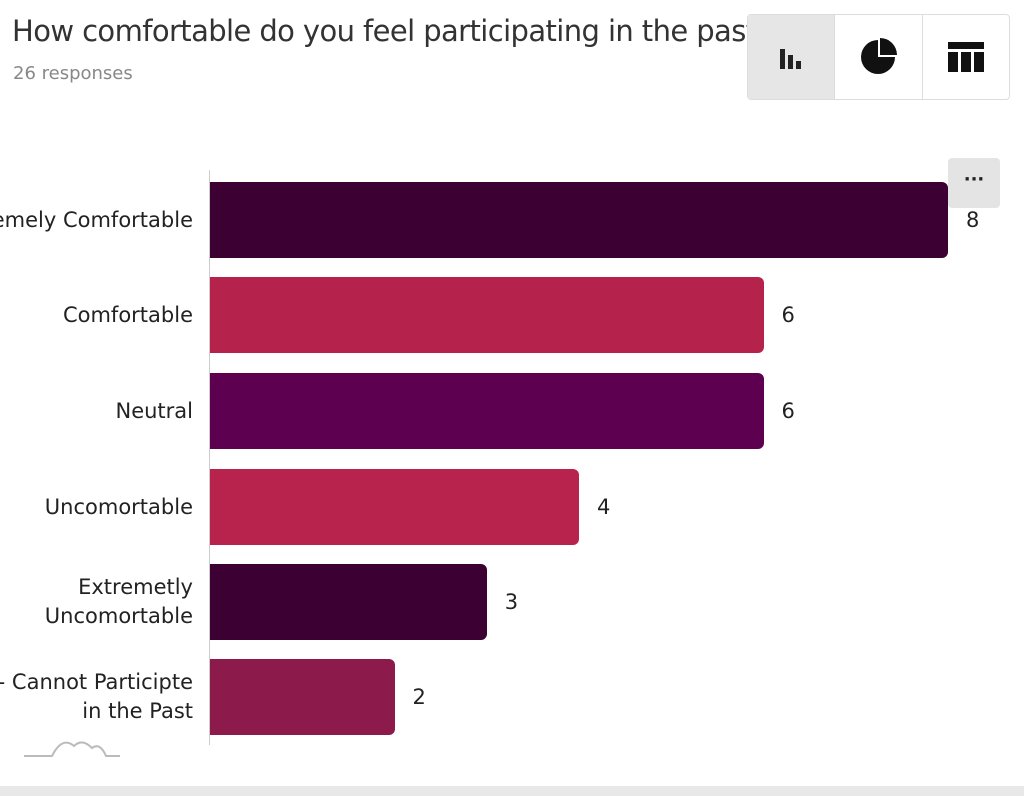 The image size is (1024, 796). I want to click on category-label: Uncomortable, so click(118, 506).